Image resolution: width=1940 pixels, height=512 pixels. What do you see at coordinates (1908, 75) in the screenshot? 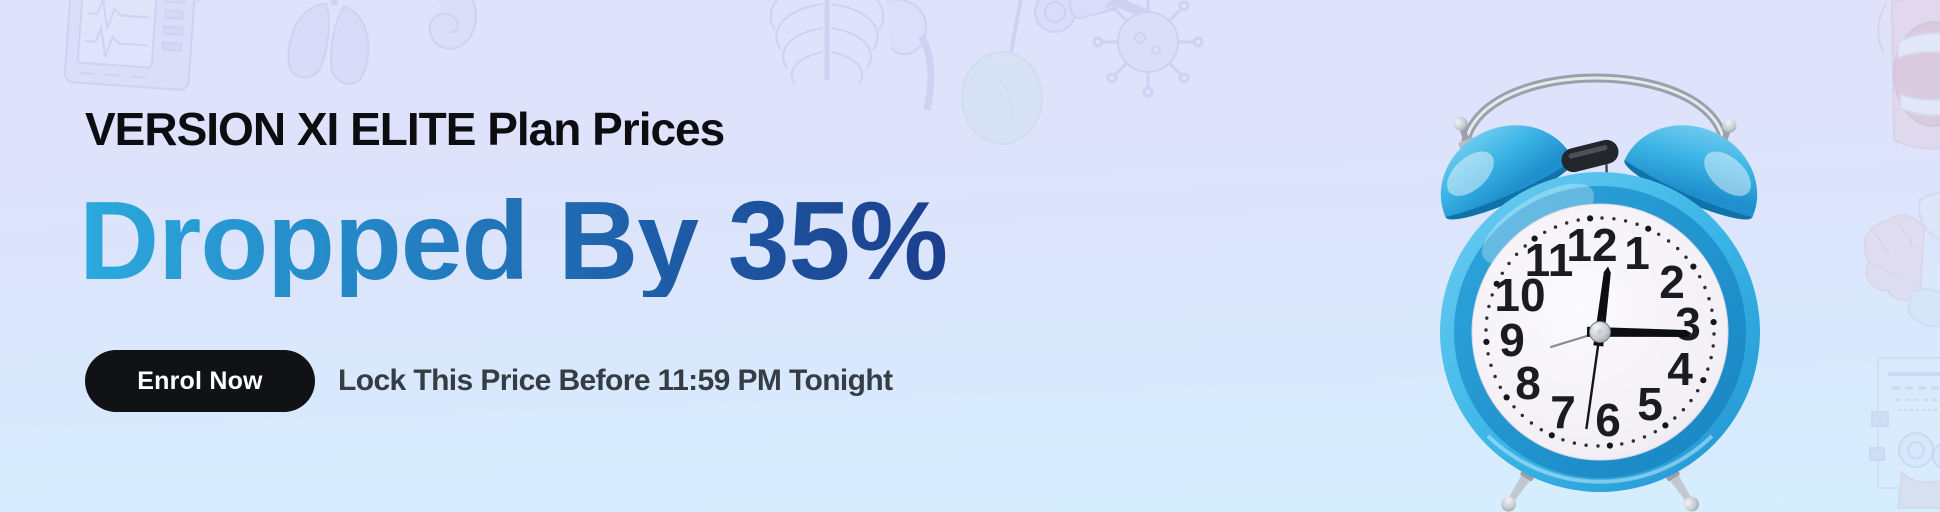
I see `open-mouth-dental-illustration` at bounding box center [1908, 75].